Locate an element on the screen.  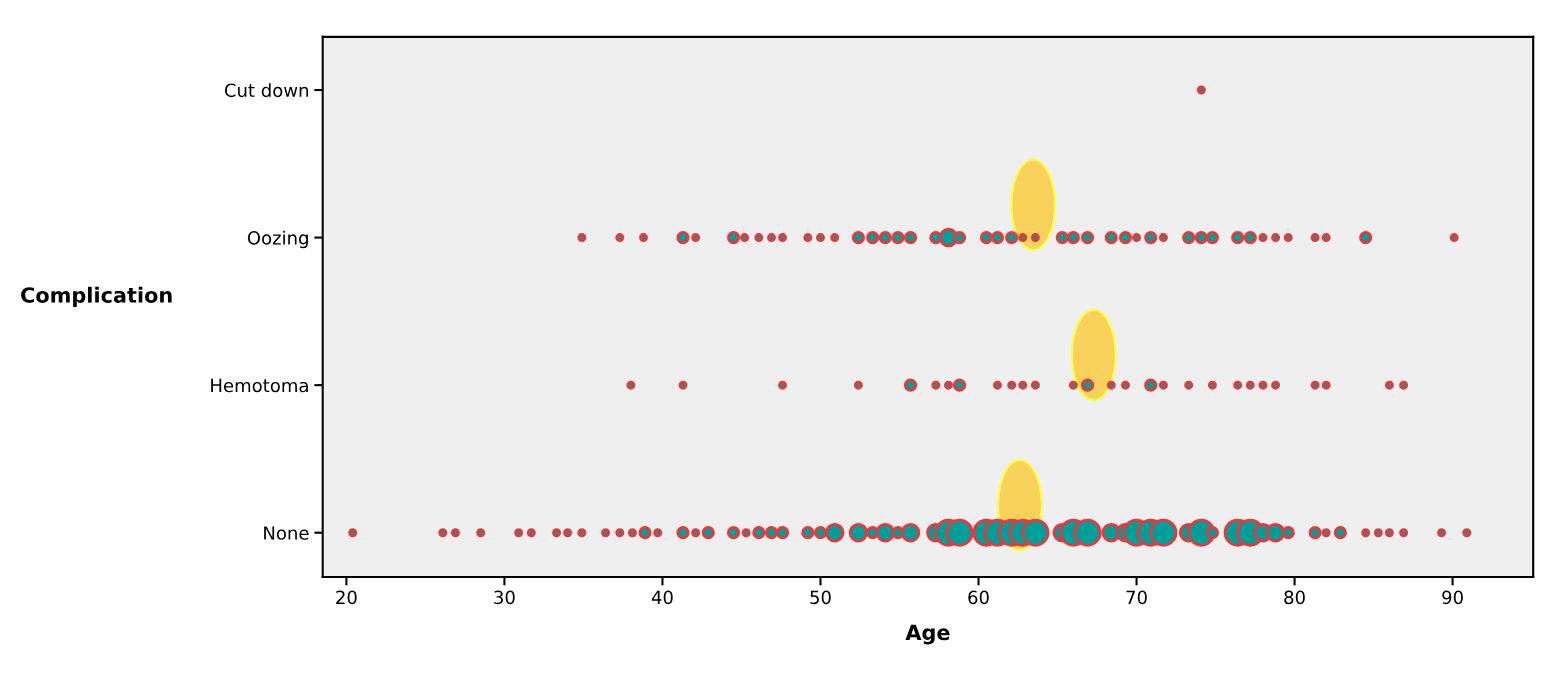
y-axis-title: Complication is located at coordinates (96, 296).